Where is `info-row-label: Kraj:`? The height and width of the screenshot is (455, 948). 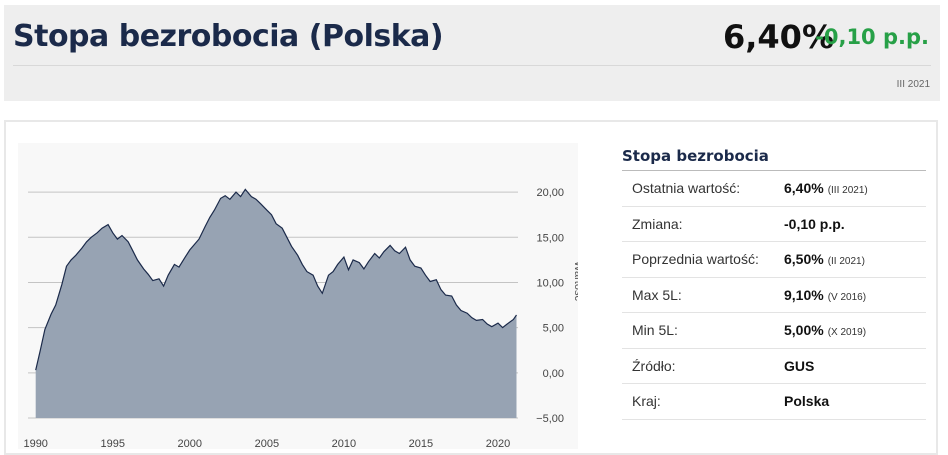
info-row-label: Kraj: is located at coordinates (646, 401).